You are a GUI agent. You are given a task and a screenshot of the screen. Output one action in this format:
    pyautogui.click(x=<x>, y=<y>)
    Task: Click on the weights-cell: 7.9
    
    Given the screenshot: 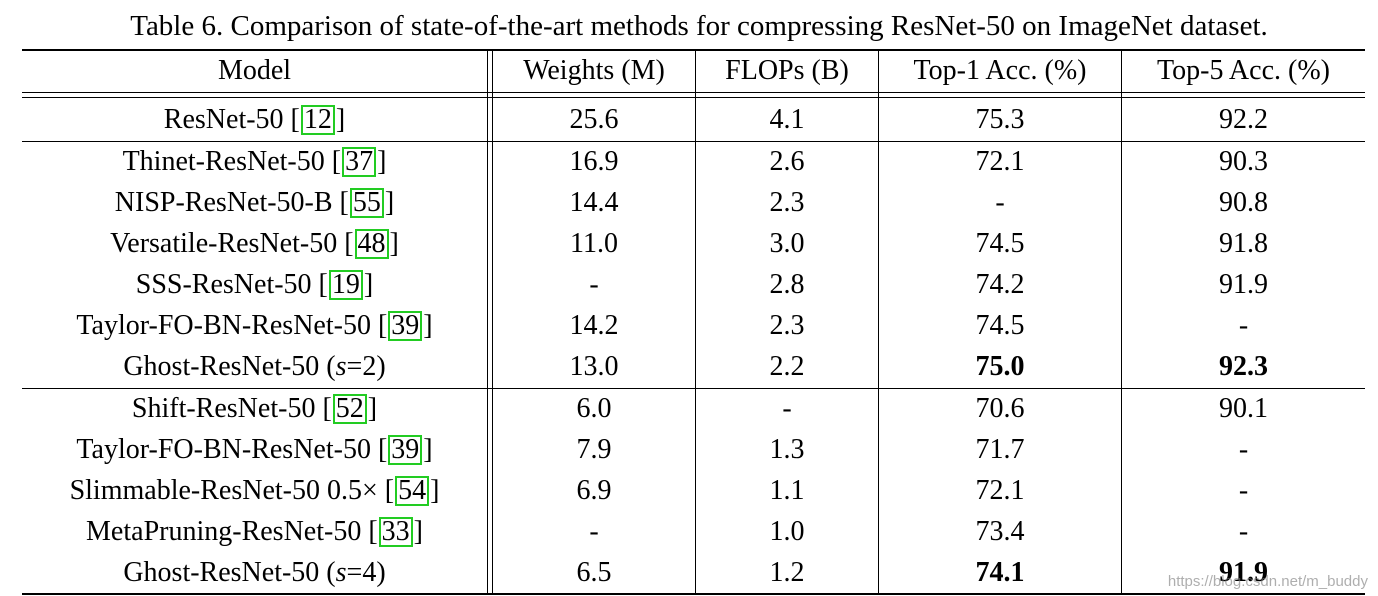 What is the action you would take?
    pyautogui.click(x=594, y=449)
    